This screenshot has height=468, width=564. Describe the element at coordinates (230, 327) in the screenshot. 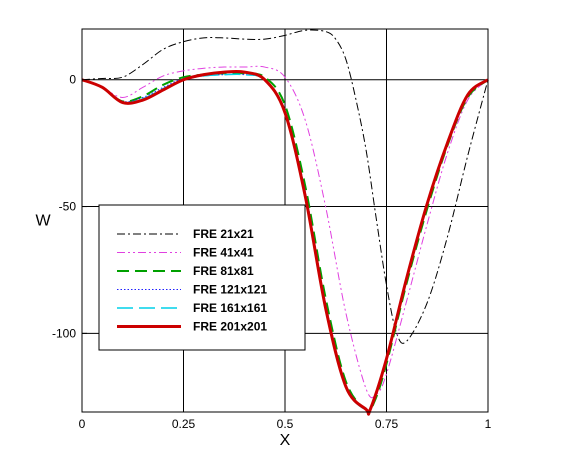

I see `legend-label: FRE 201x201` at that location.